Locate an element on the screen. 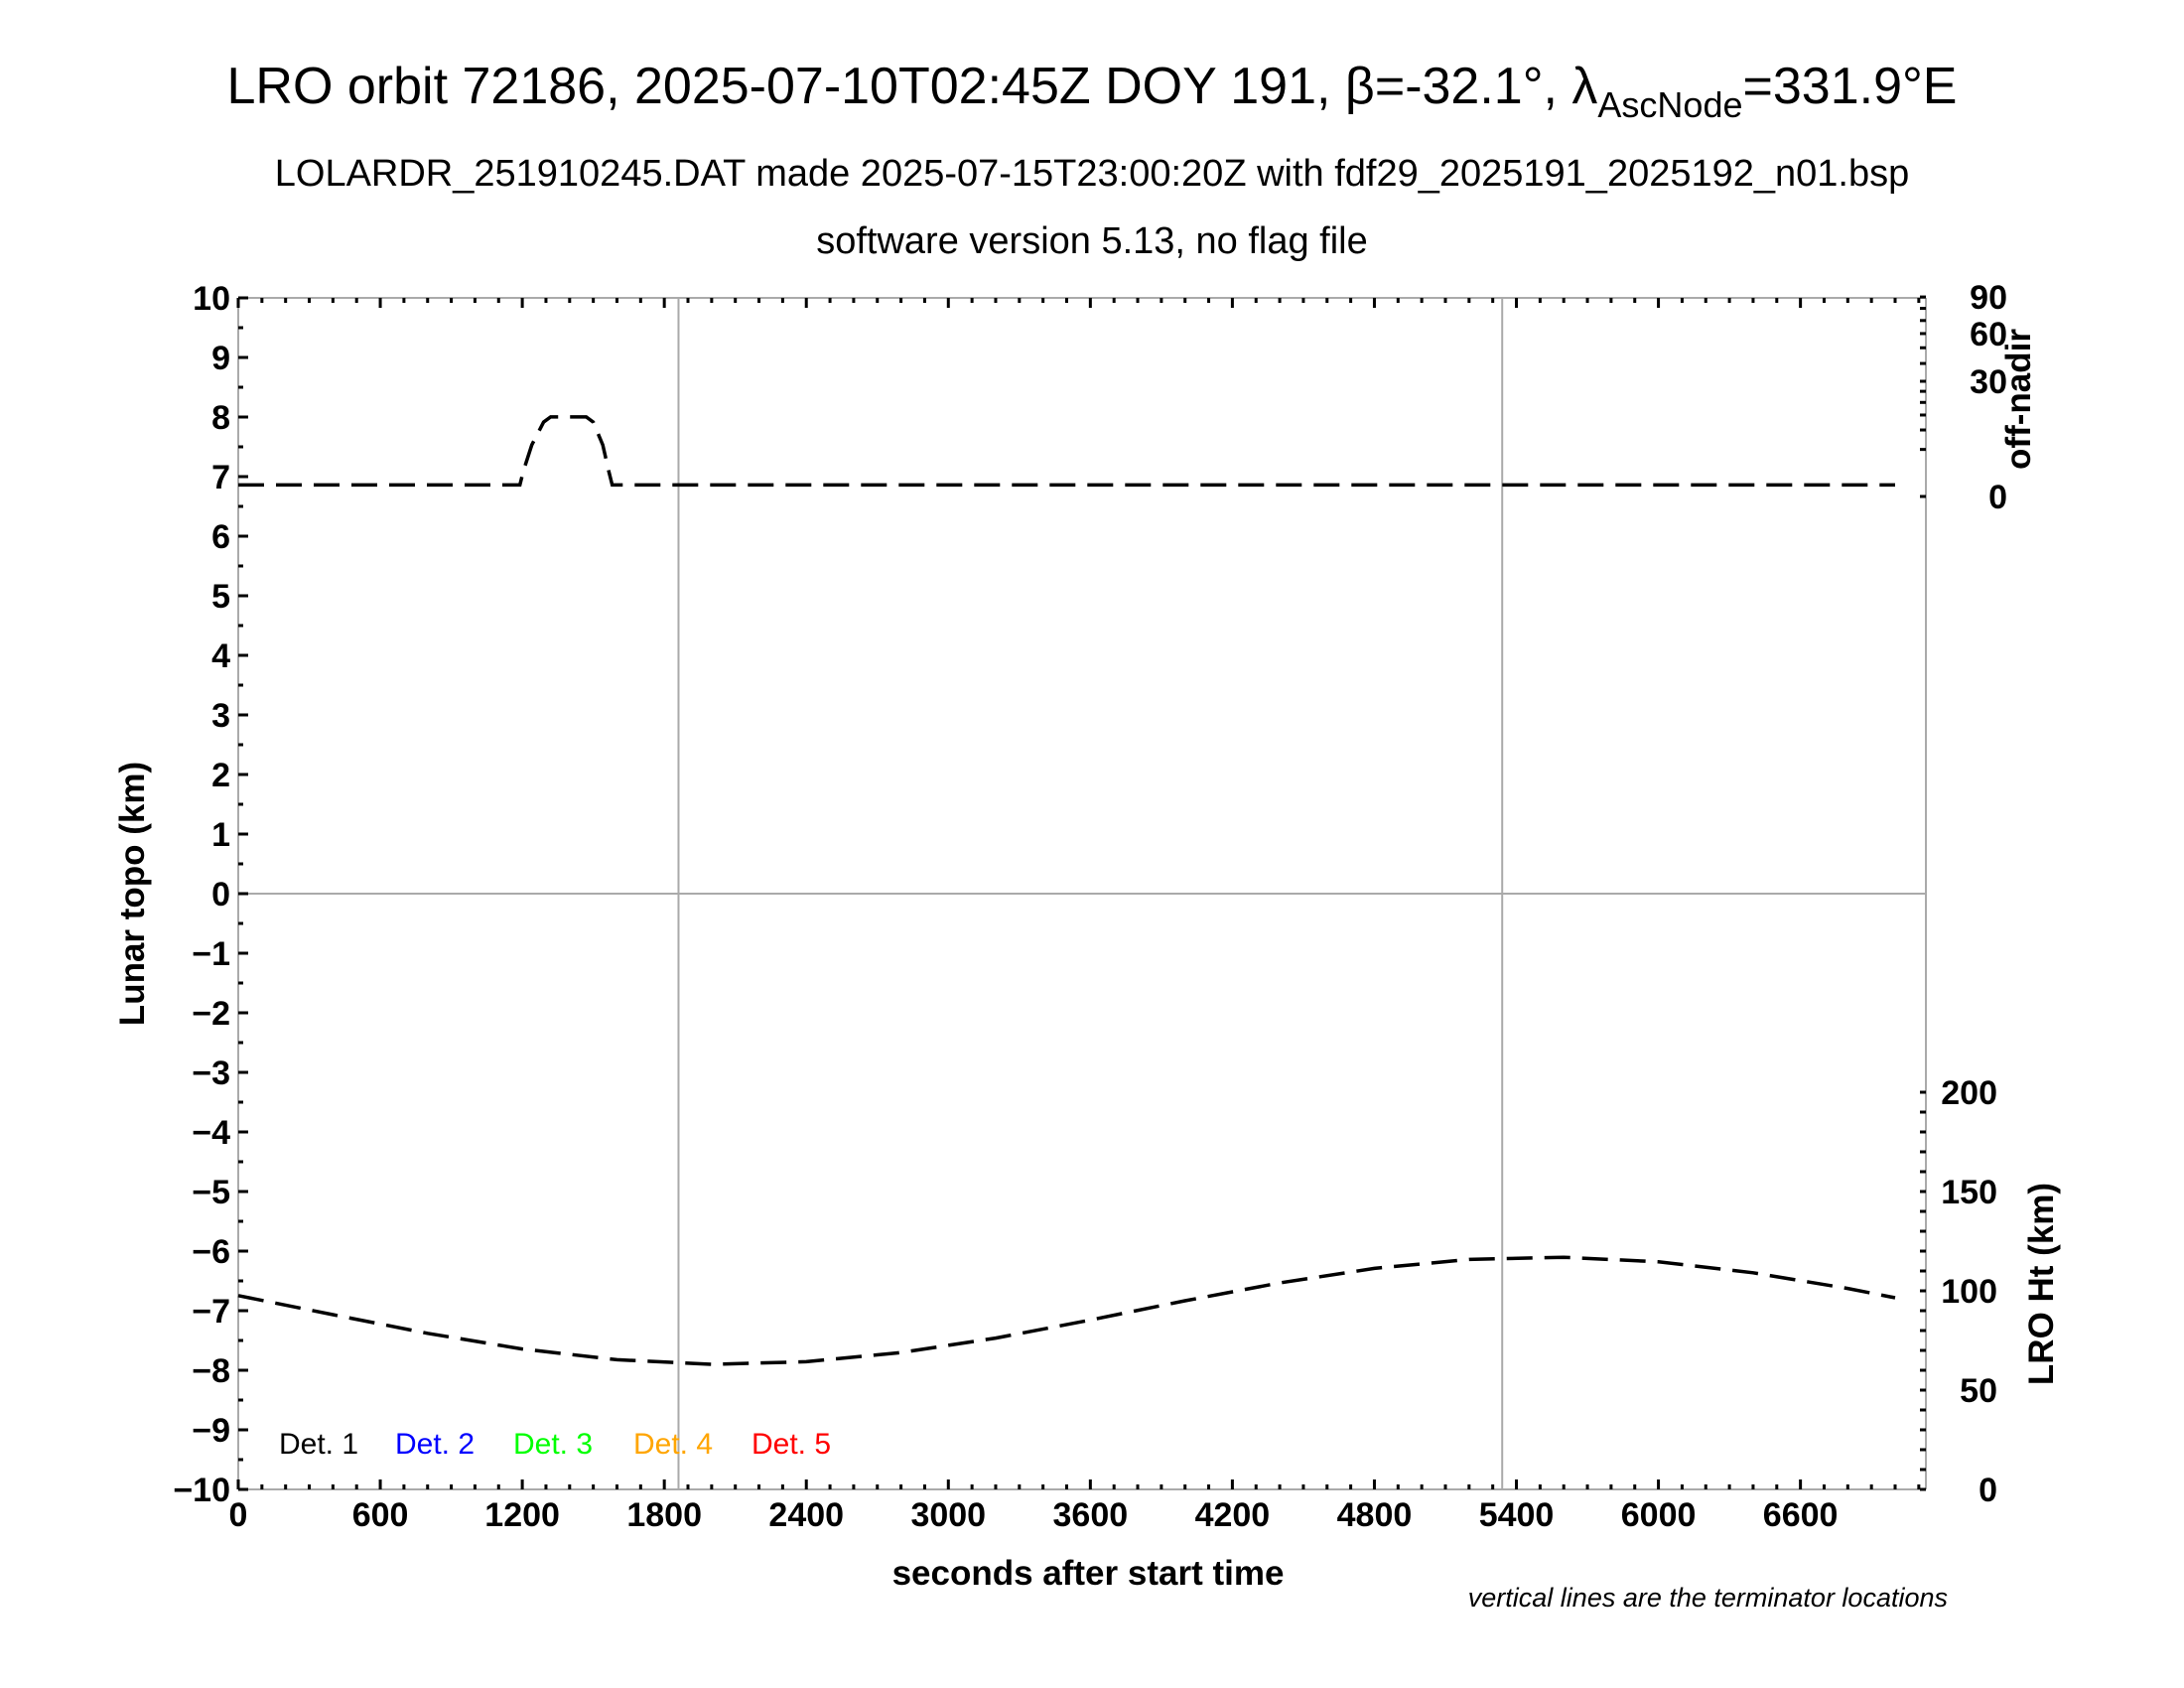  x-tick-label: 0 is located at coordinates (238, 1515).